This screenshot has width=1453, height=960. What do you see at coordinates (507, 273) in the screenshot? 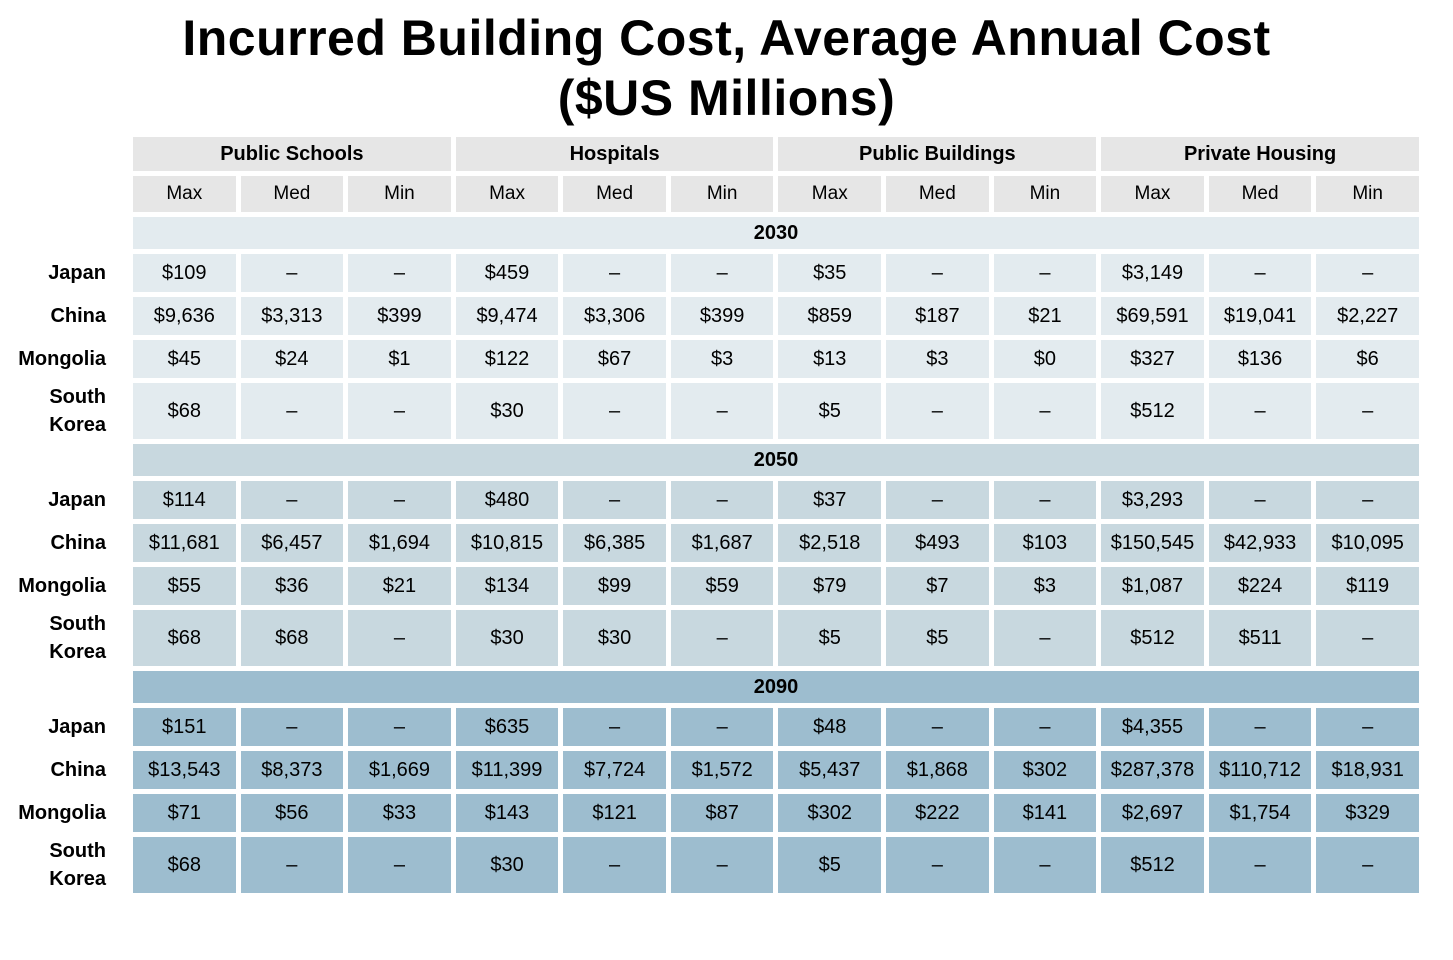
I see `table-cell: $459` at bounding box center [507, 273].